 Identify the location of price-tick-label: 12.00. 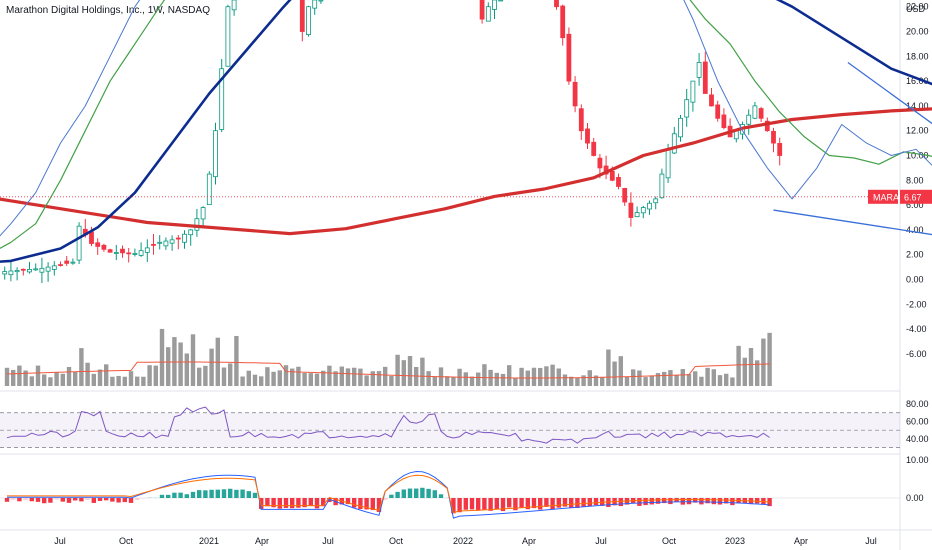
(917, 131).